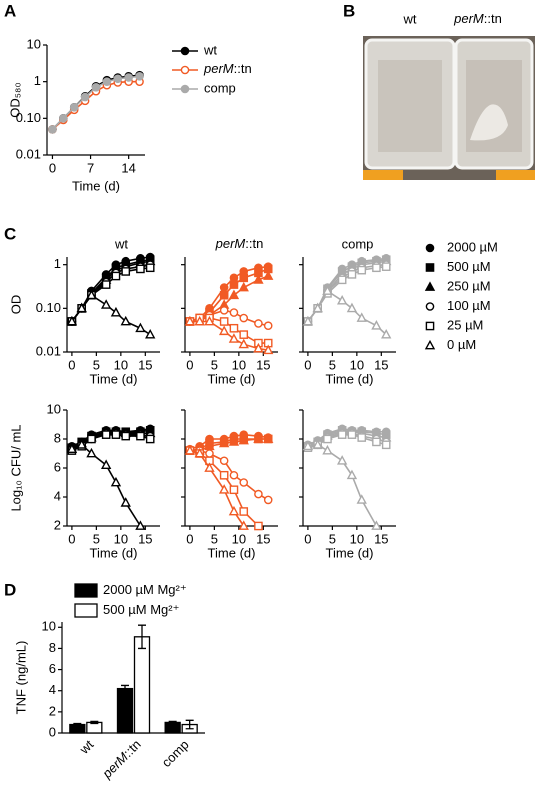 The image size is (541, 800). Describe the element at coordinates (410, 106) in the screenshot. I see `tube-inner` at that location.